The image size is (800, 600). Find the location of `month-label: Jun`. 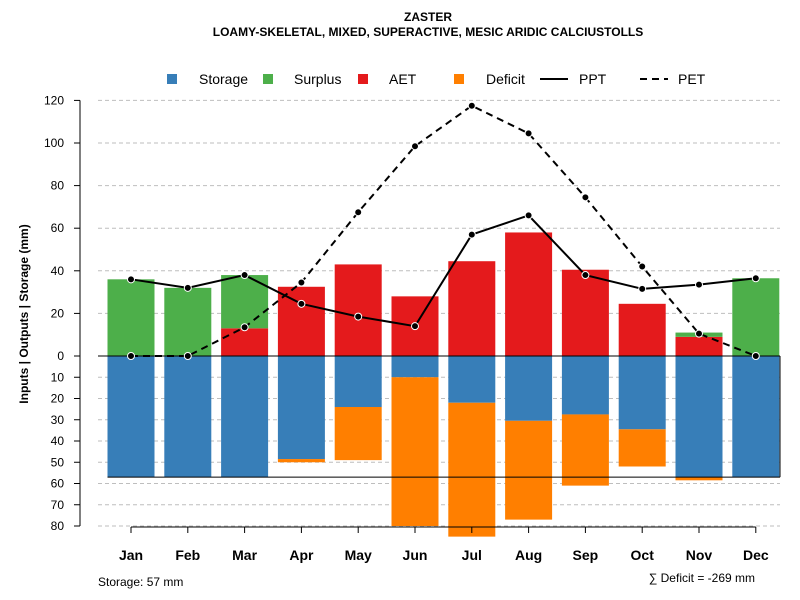

month-label: Jun is located at coordinates (415, 555).